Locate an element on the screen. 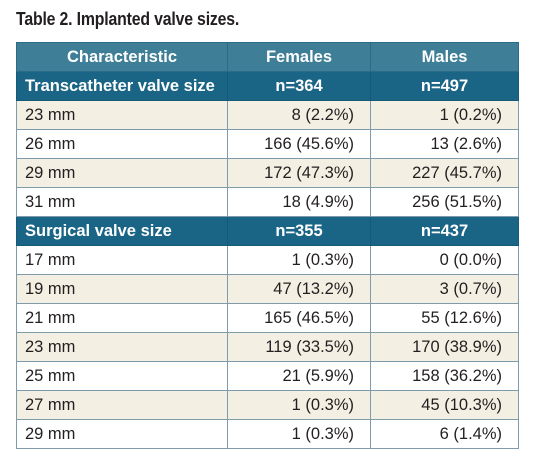  table-row: 27 mm 1 (0.3%) 45 (10.3%) is located at coordinates (267, 405).